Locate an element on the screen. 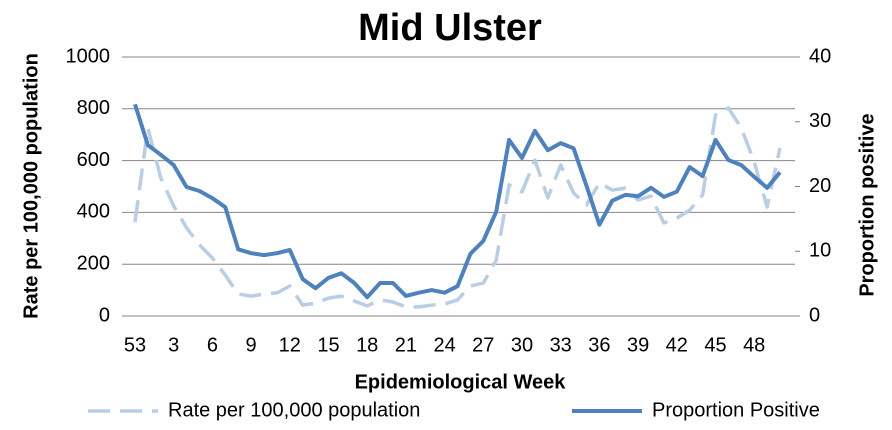 The height and width of the screenshot is (430, 892). x-tick-label: 53 is located at coordinates (135, 345).